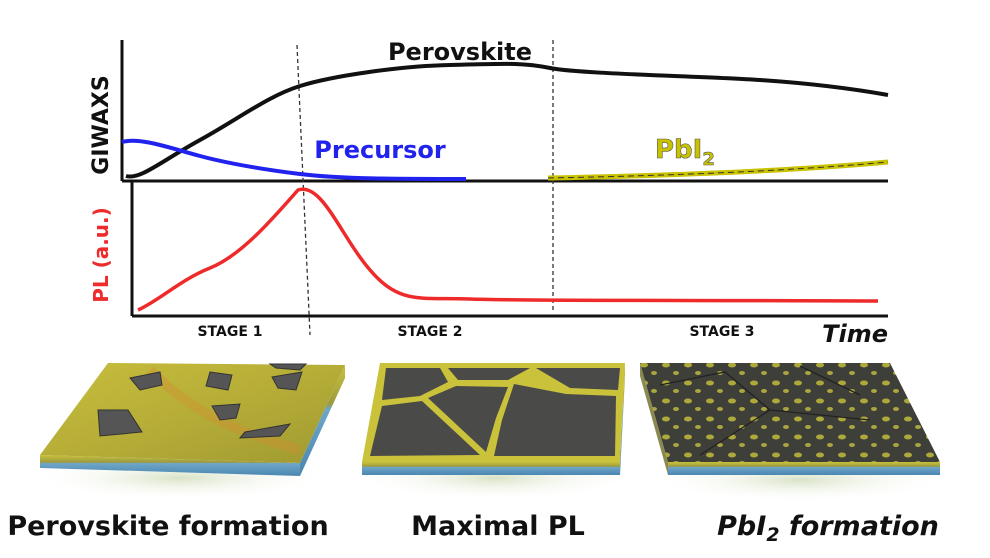 This screenshot has width=990, height=558. Describe the element at coordinates (460, 52) in the screenshot. I see `perovskite-label: Perovskite` at that location.